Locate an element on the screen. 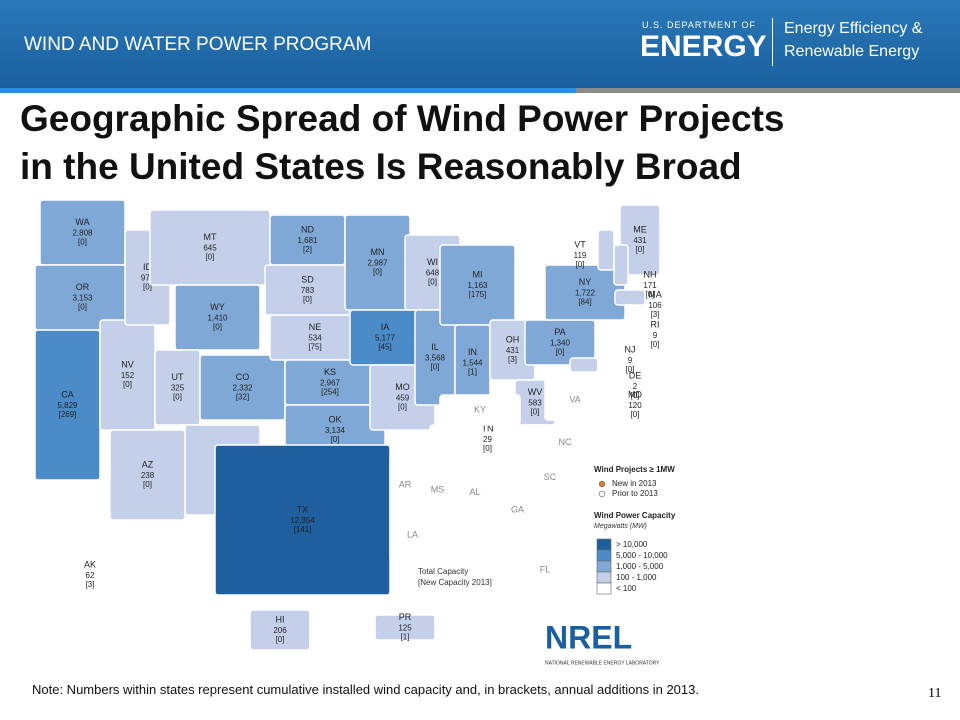 The width and height of the screenshot is (960, 720). total-caption: [New Capacity 2013] is located at coordinates (455, 582).